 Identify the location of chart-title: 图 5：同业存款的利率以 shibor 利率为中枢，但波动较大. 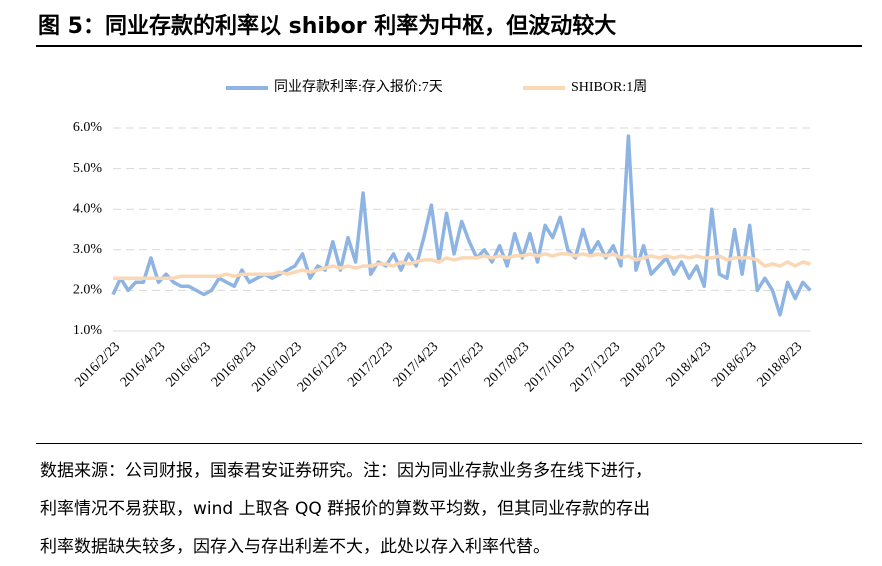
(327, 26).